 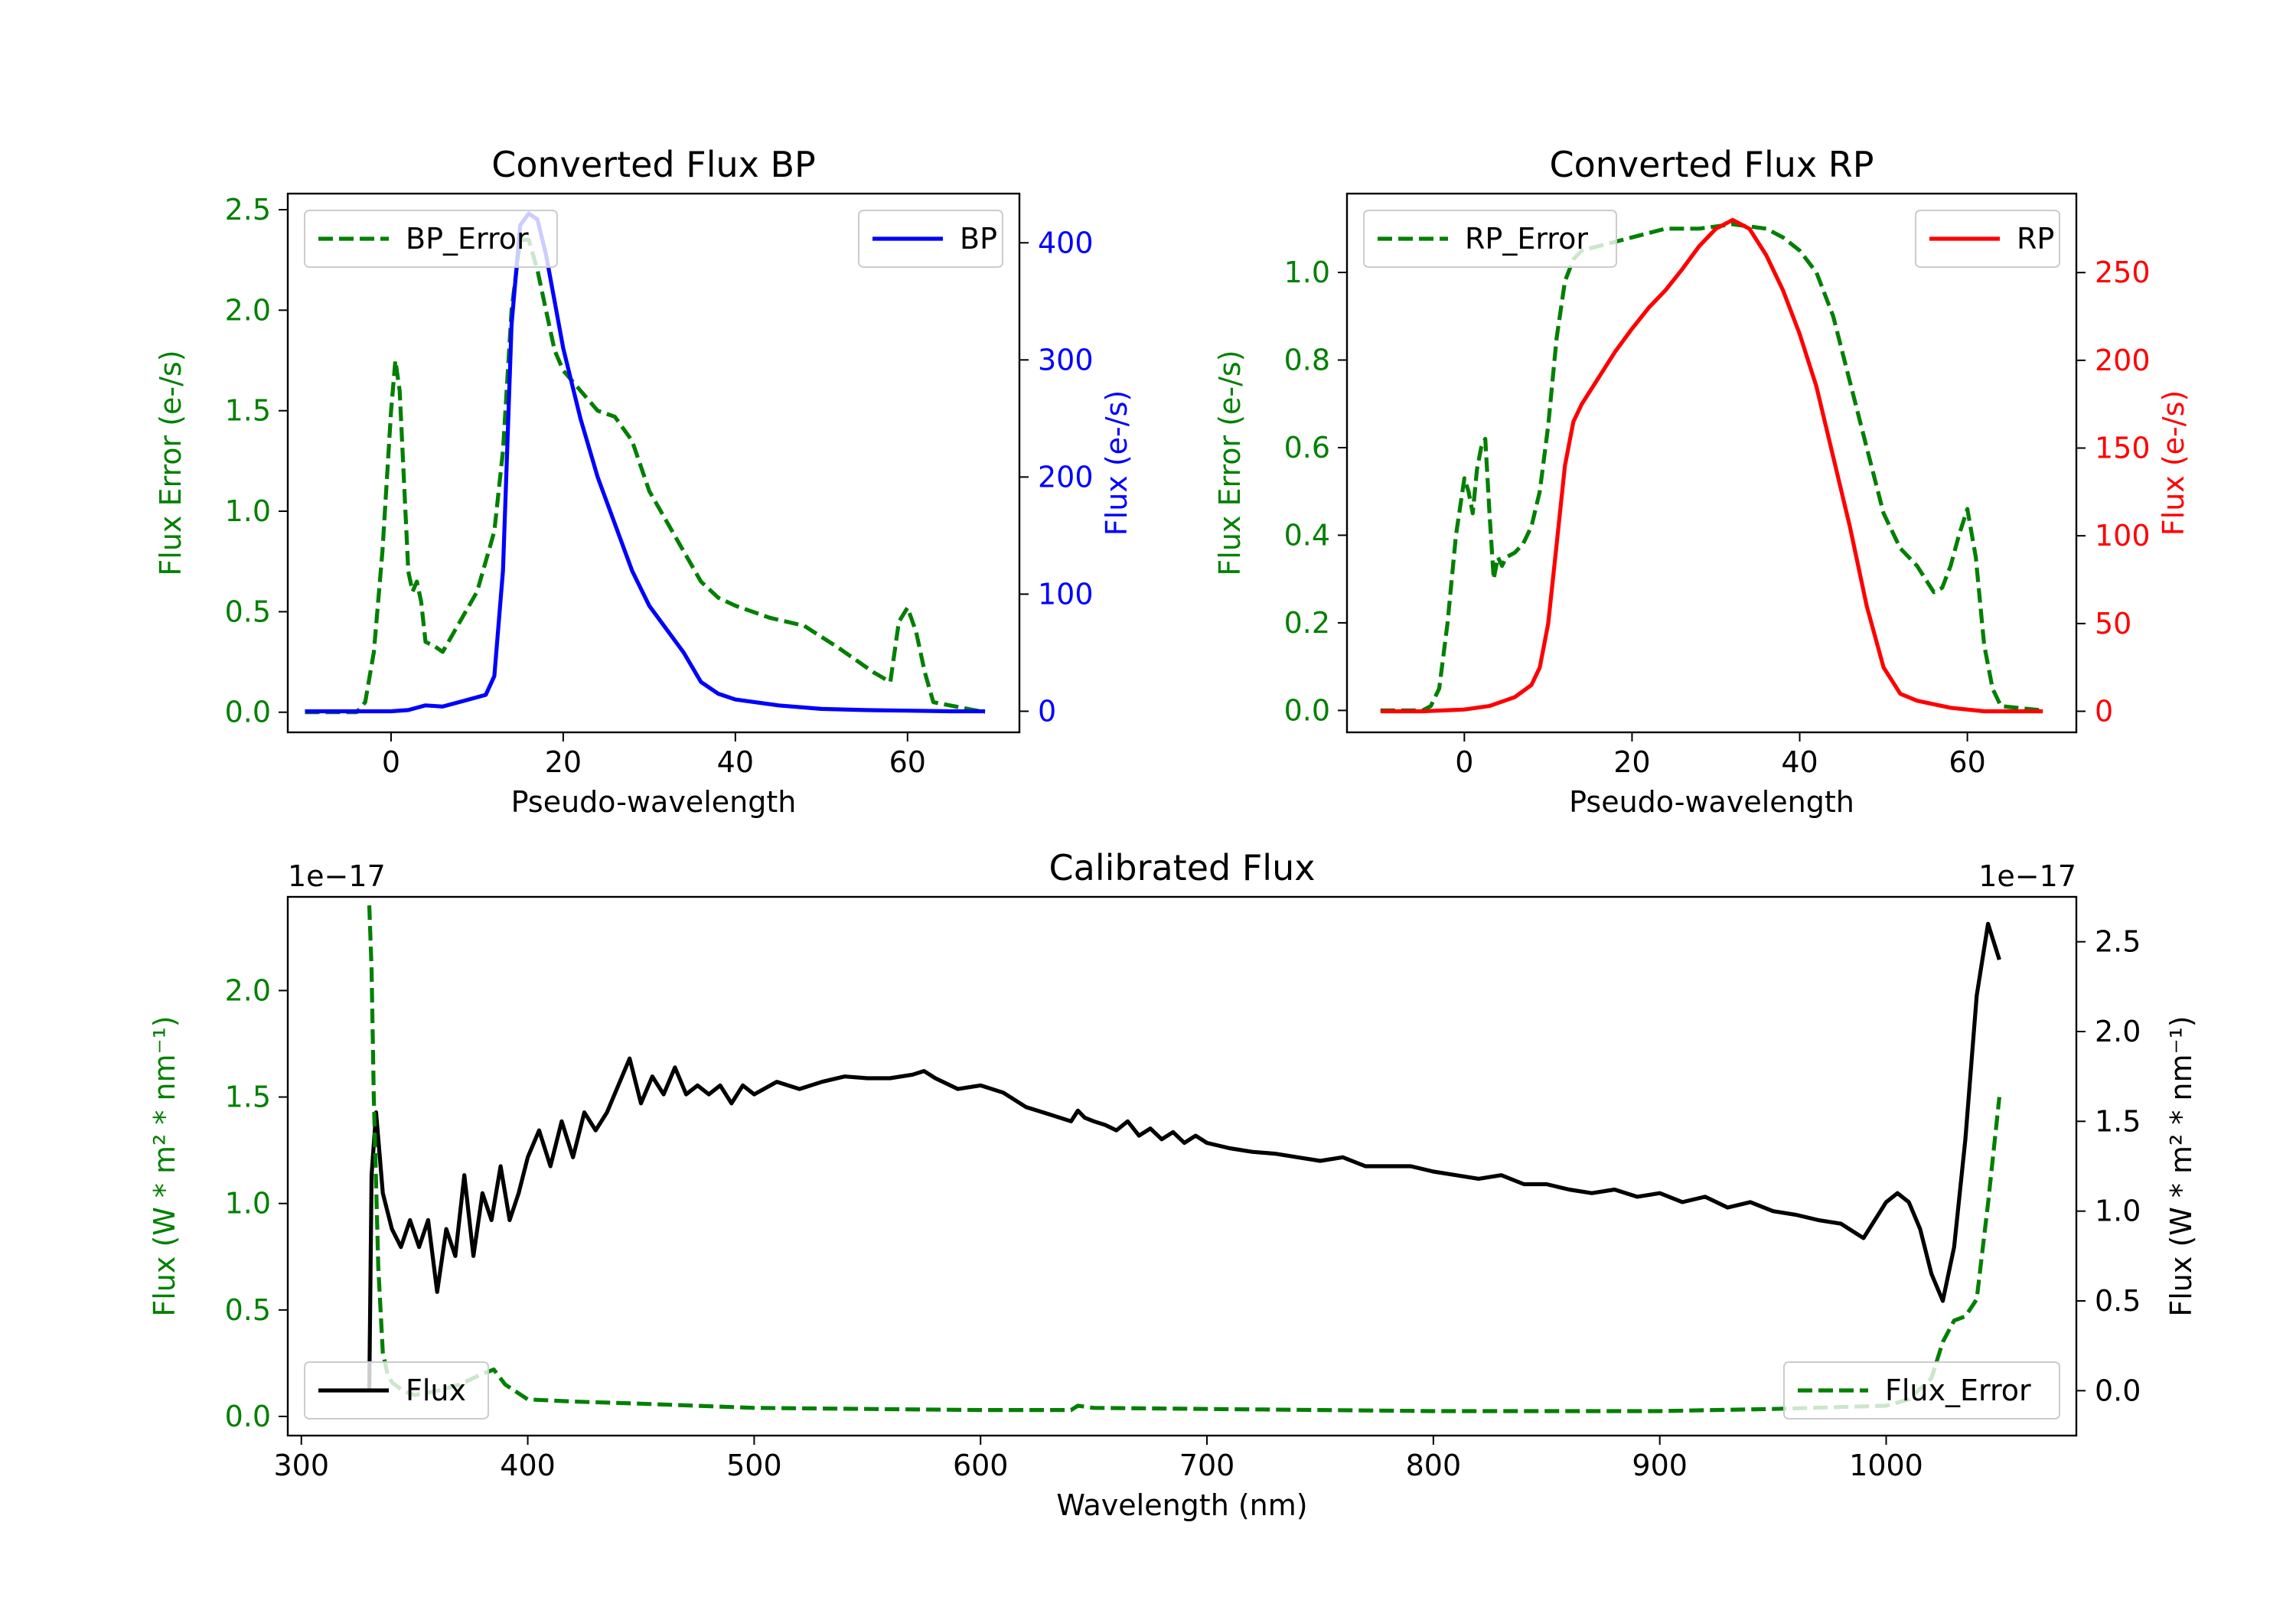 I want to click on right-y-tick-label: 50, so click(x=2113, y=624).